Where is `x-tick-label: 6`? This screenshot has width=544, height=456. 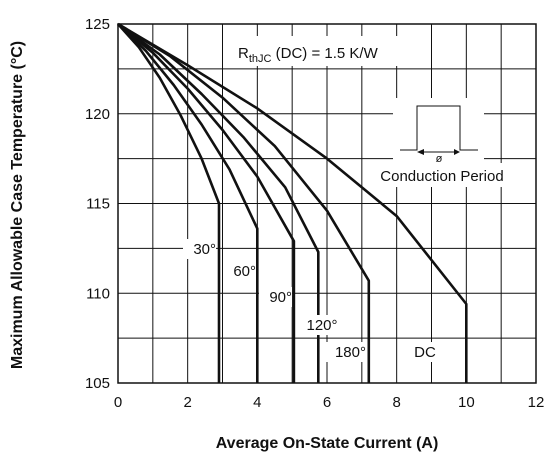
x-tick-label: 6 is located at coordinates (327, 402).